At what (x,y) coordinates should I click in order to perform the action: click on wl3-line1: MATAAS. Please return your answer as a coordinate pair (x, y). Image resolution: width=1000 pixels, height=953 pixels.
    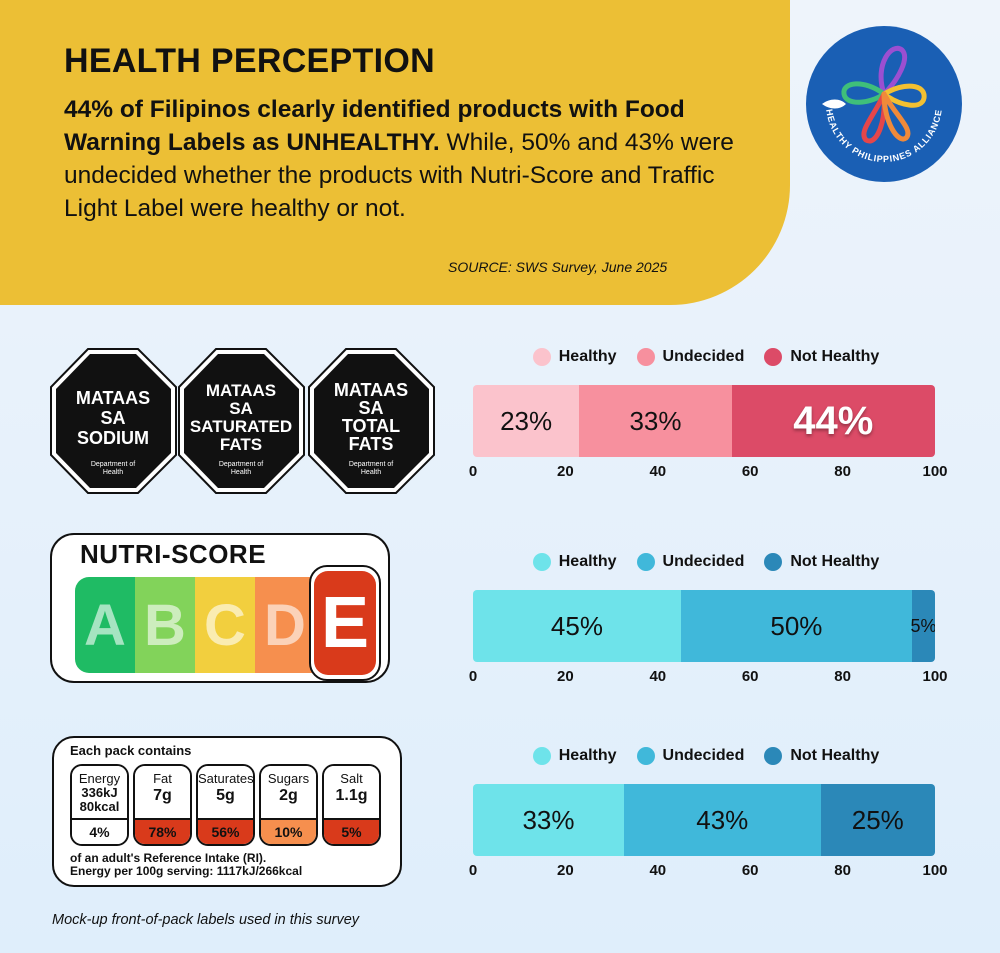
    Looking at the image, I should click on (371, 390).